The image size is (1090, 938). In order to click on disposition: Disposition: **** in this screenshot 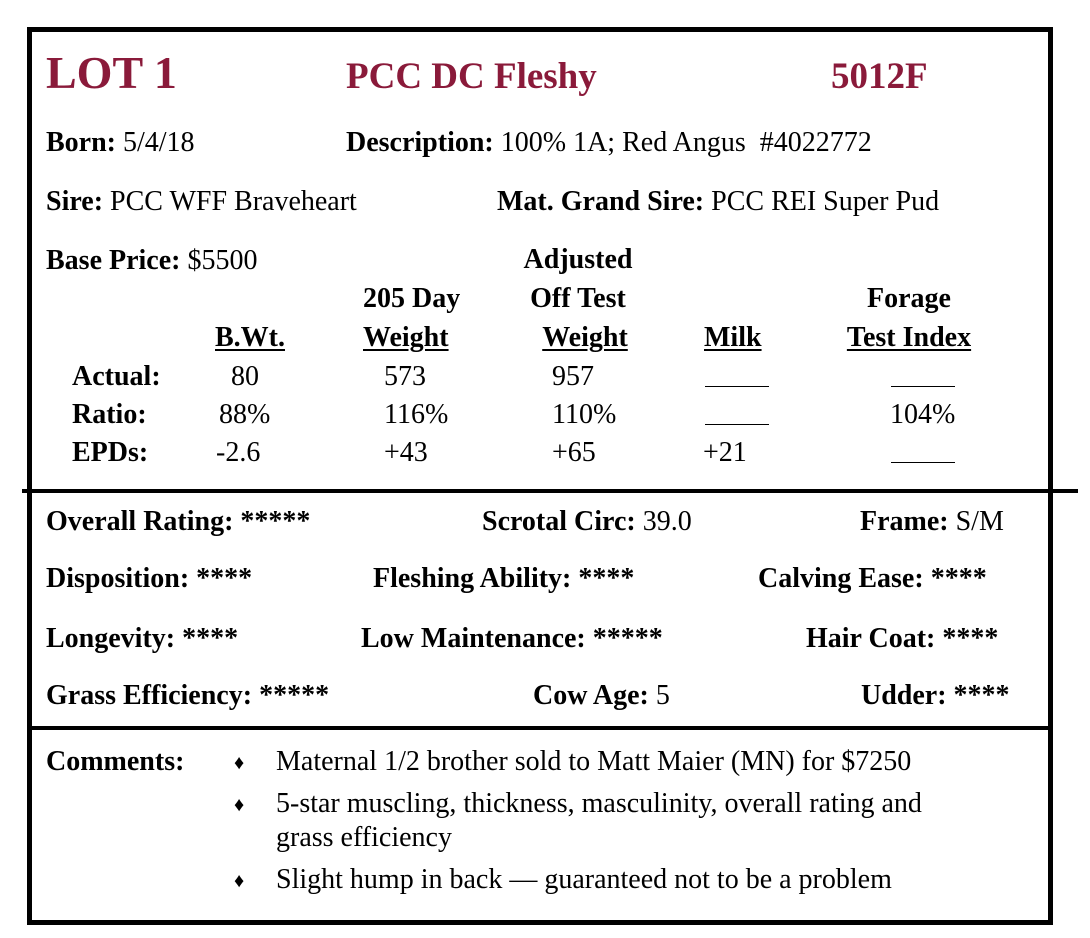, I will do `click(149, 578)`.